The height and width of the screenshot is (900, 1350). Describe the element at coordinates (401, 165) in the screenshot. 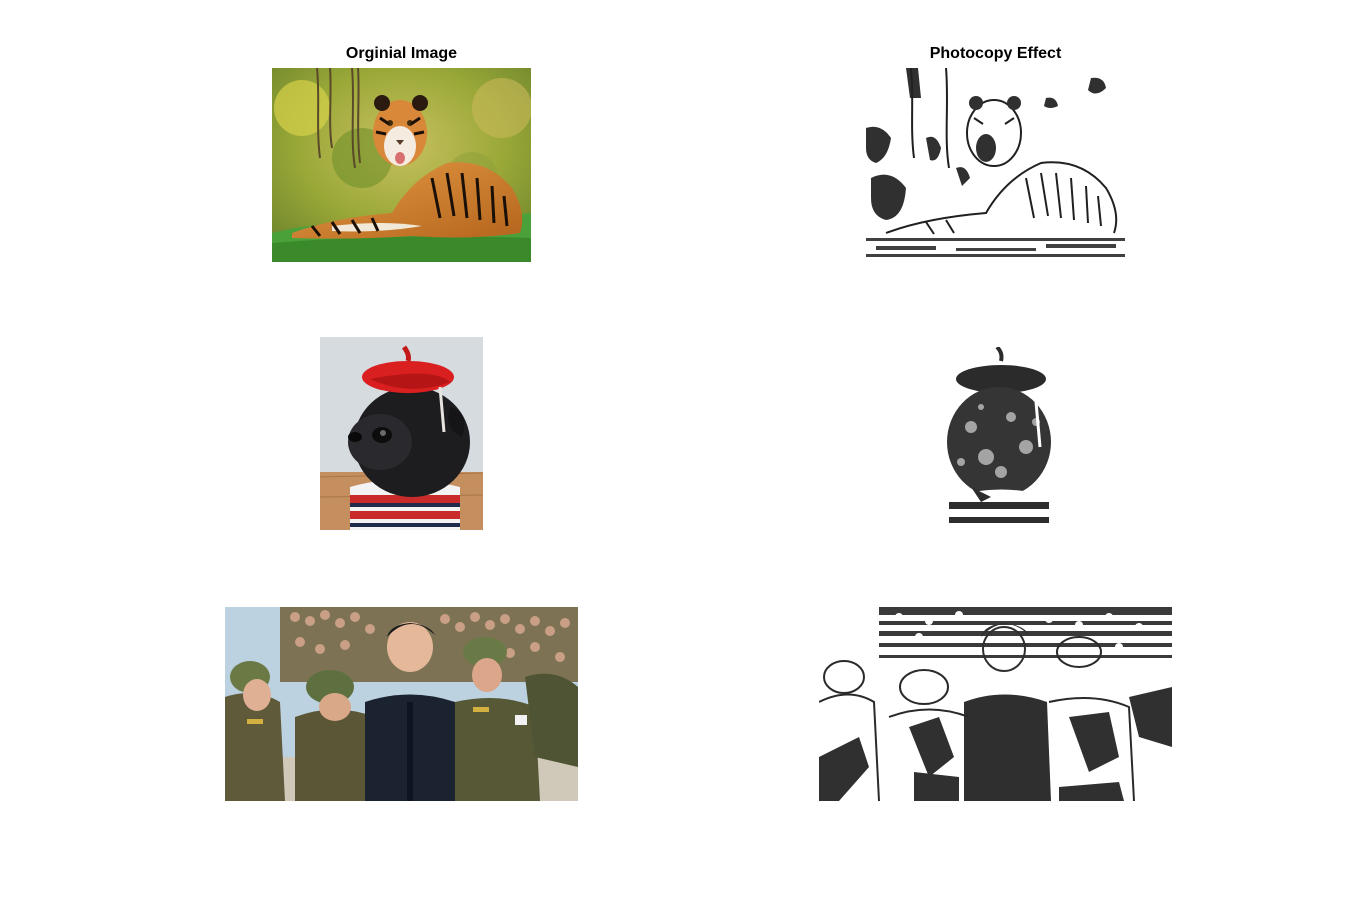

I see `tiger-original-image` at that location.